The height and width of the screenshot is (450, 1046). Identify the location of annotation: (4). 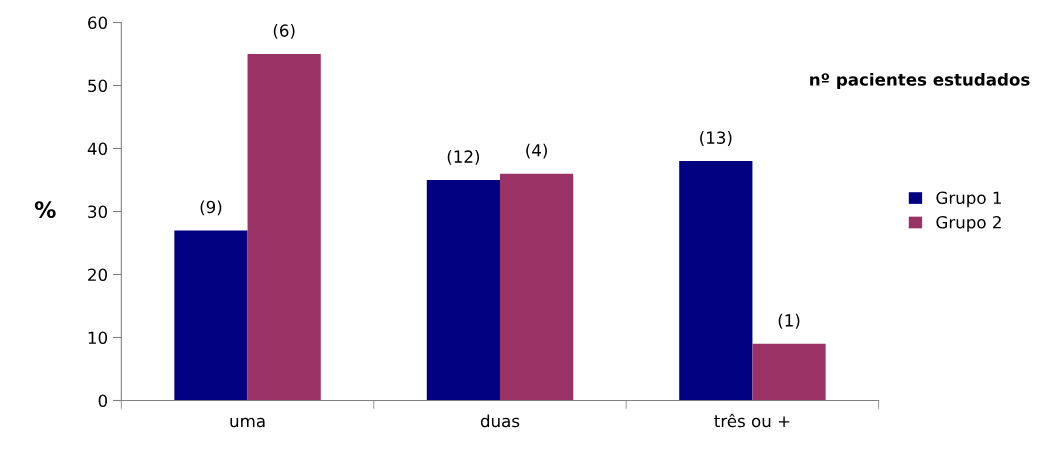
(536, 151).